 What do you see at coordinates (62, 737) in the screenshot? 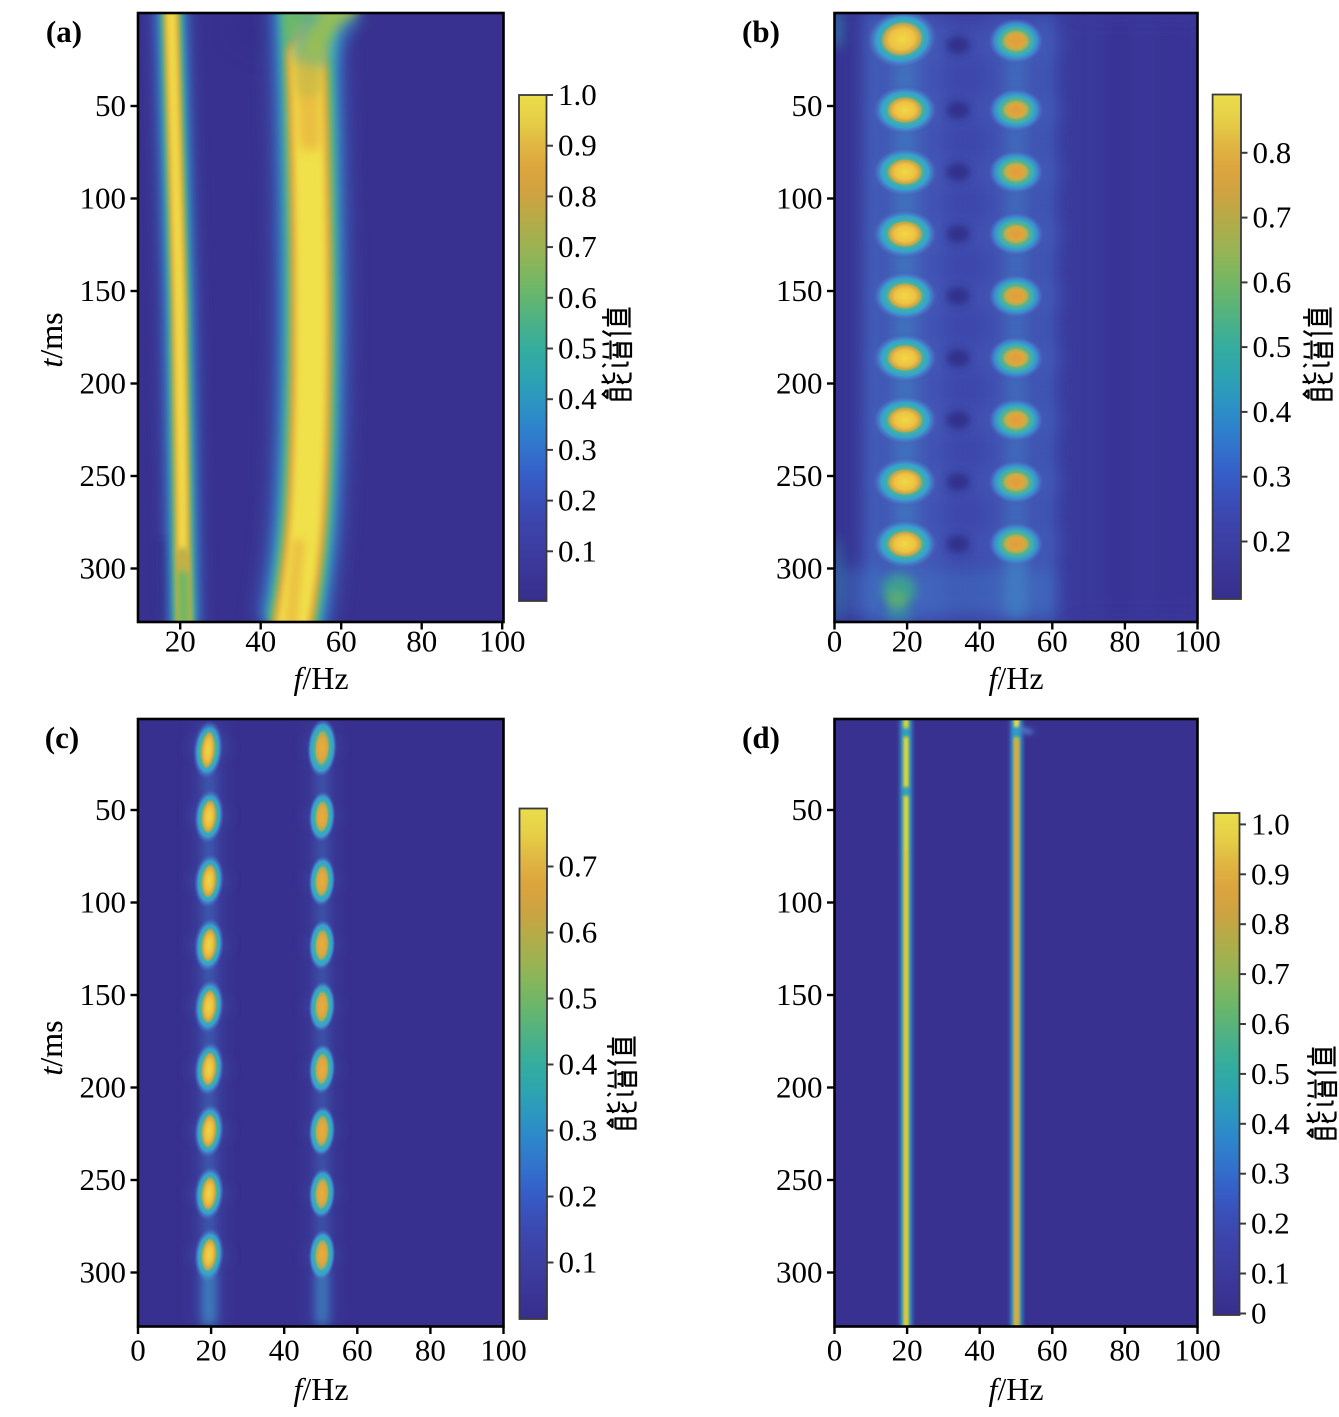
I see `svg-text: (c)` at bounding box center [62, 737].